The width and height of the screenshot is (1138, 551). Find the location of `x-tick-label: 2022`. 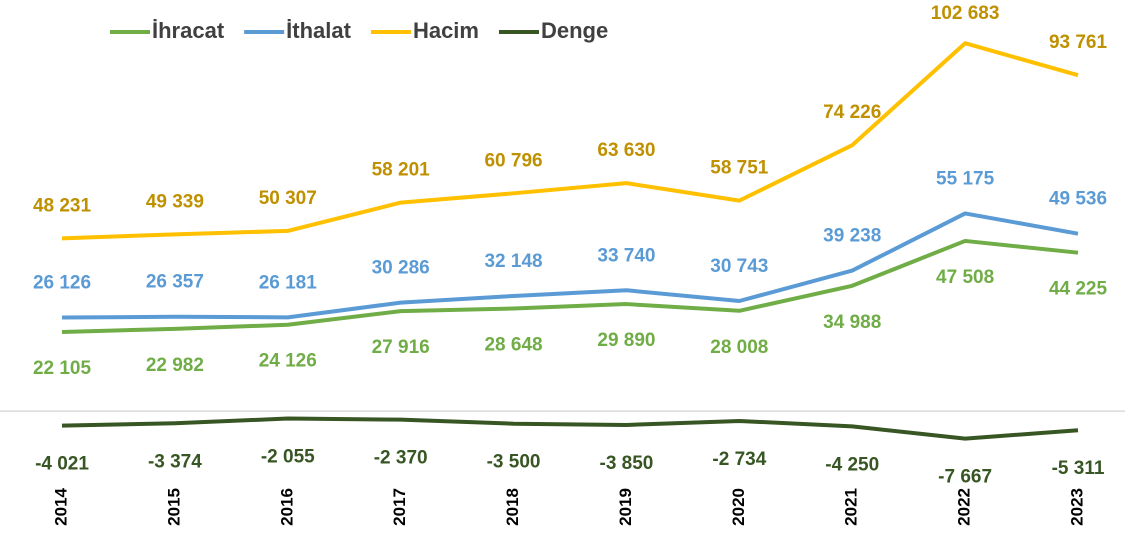

x-tick-label: 2022 is located at coordinates (964, 507).